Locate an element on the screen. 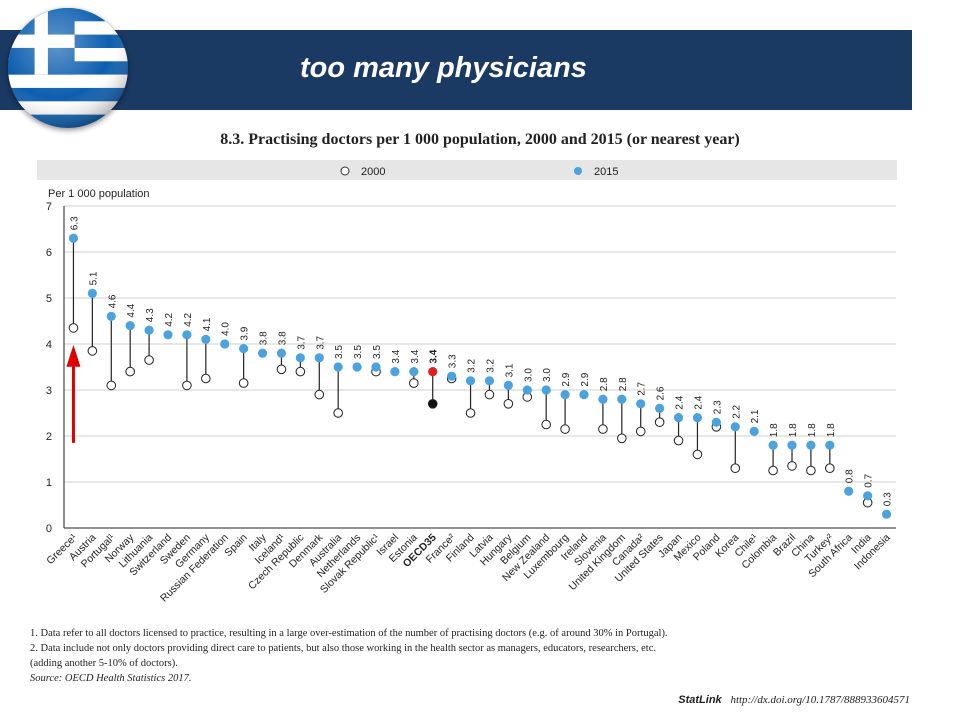  value-label: 2.2 is located at coordinates (736, 411).